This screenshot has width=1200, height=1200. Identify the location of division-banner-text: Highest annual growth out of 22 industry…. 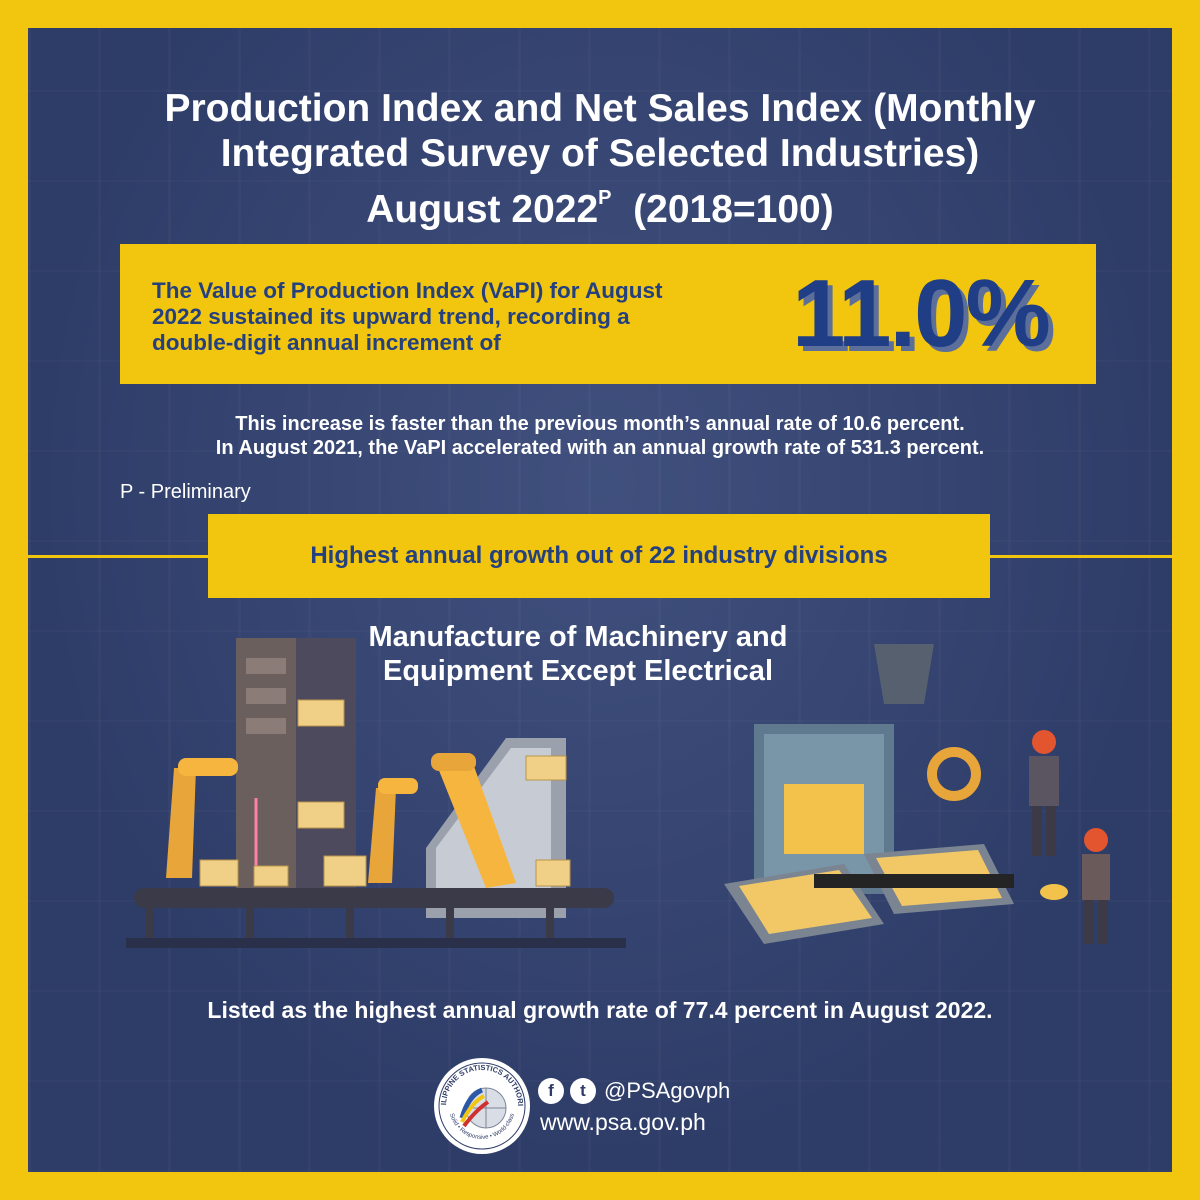
(599, 555).